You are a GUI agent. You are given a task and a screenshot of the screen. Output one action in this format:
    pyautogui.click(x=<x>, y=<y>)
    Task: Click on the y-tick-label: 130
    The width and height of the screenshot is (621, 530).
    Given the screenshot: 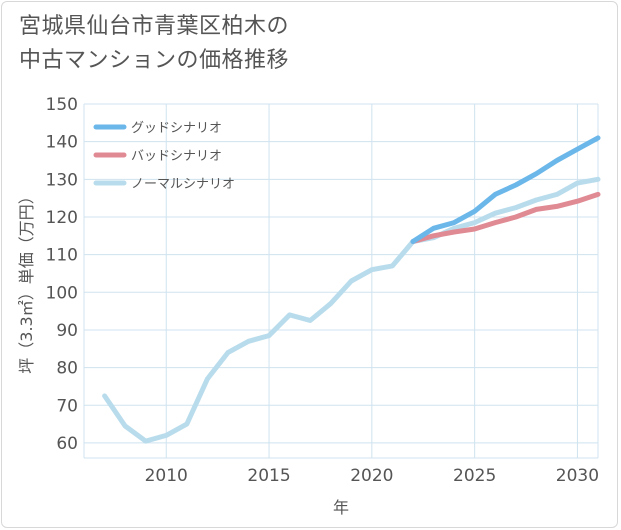 What is the action you would take?
    pyautogui.click(x=62, y=180)
    